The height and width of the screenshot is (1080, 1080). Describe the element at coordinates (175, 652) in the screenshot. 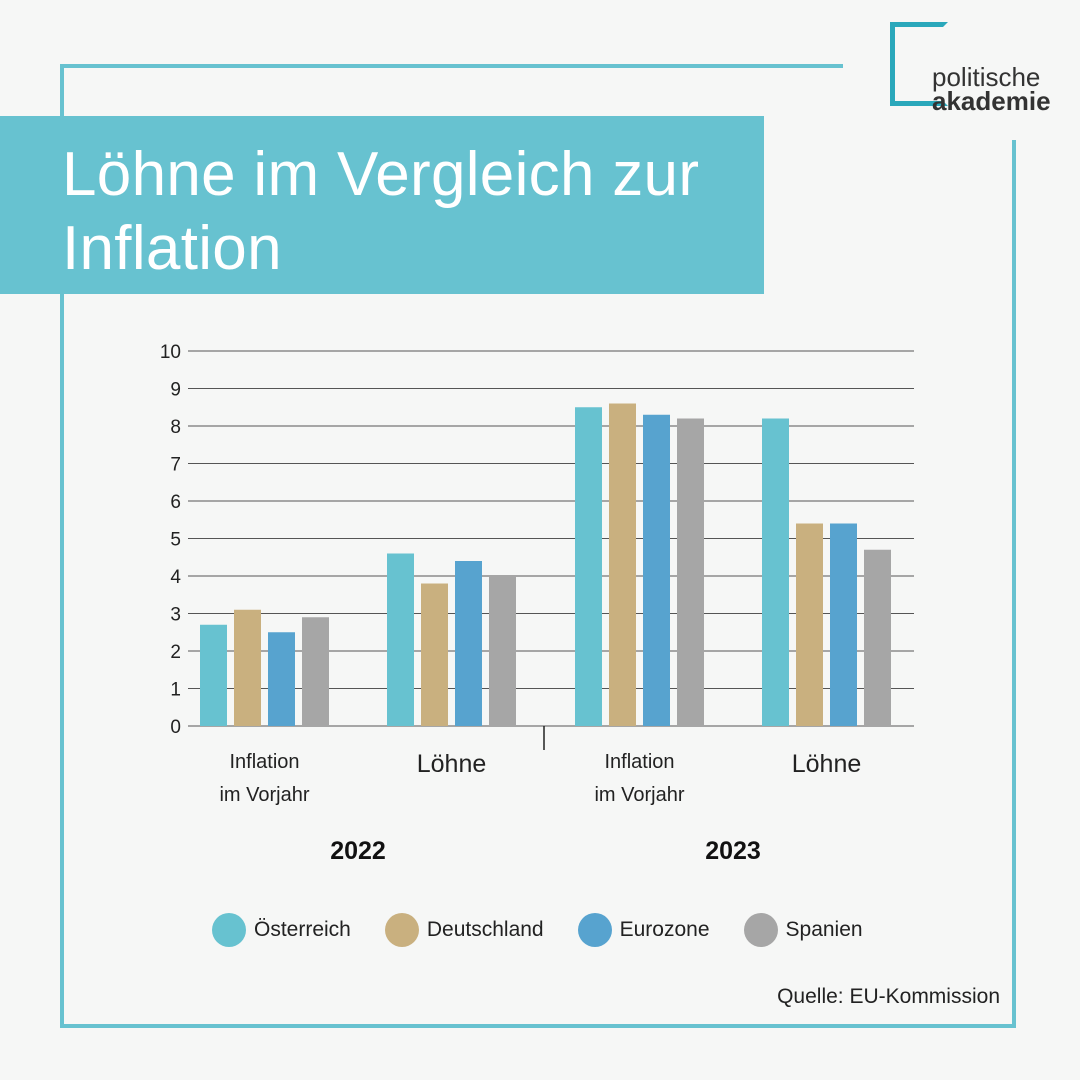

I see `y-tick-label: 2` at that location.